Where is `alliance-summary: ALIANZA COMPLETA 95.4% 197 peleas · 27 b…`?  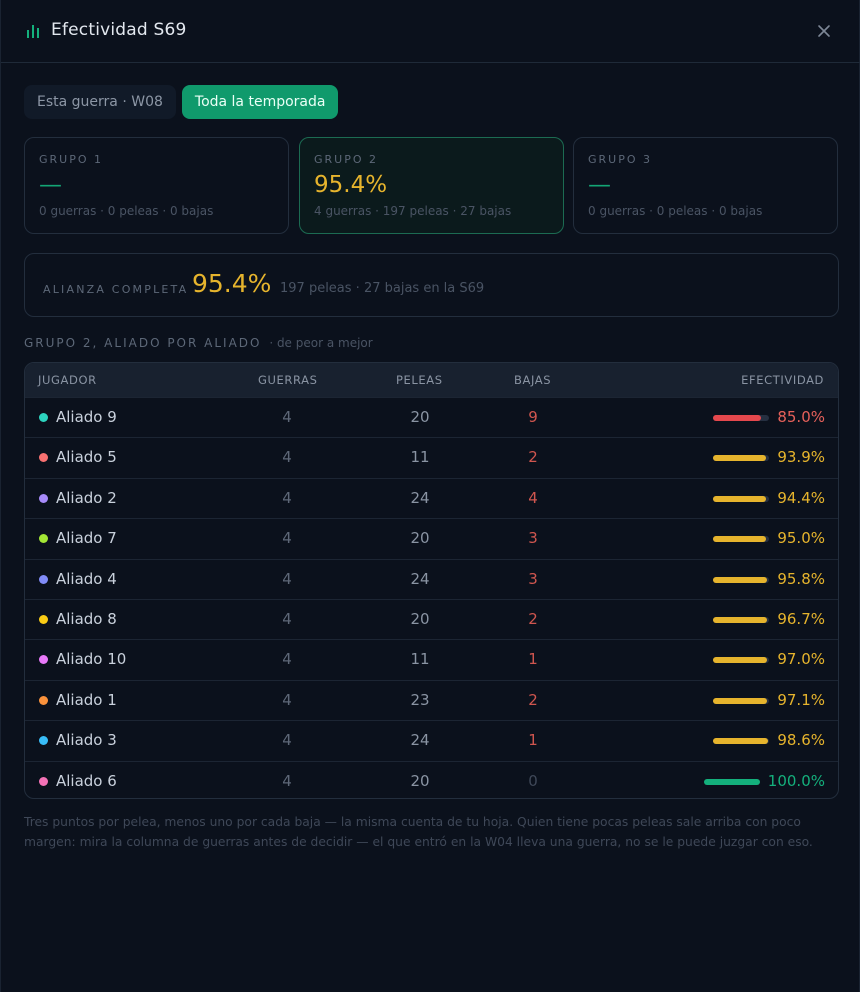 alliance-summary: ALIANZA COMPLETA 95.4% 197 peleas · 27 b… is located at coordinates (431, 285).